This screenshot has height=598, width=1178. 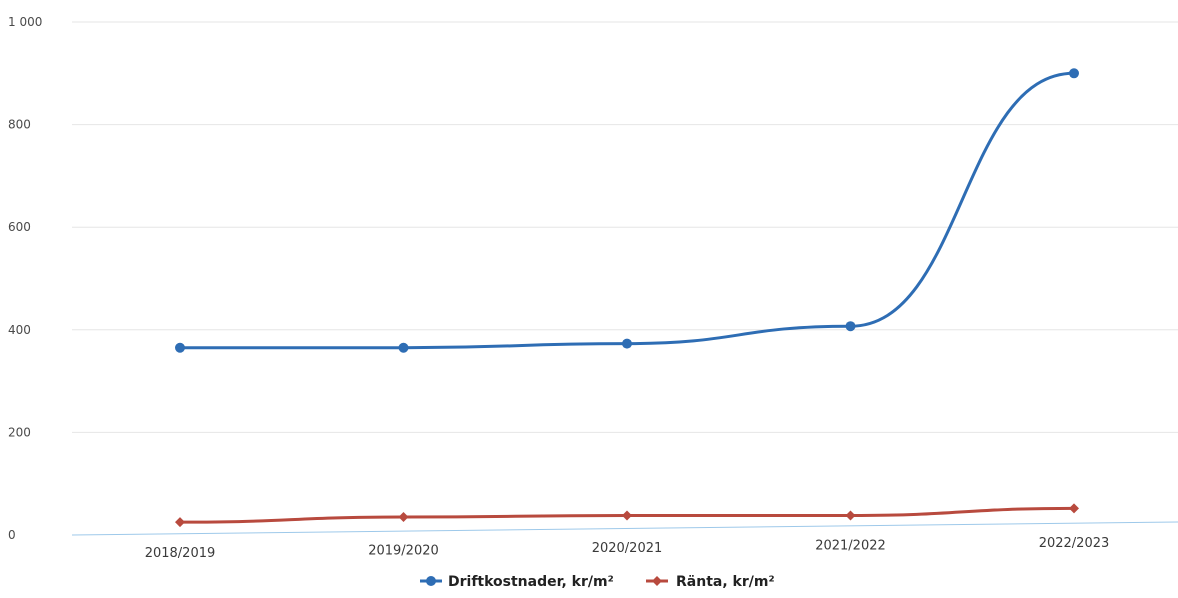 I want to click on x-tick-label-0: 2018/2019, so click(x=180, y=553).